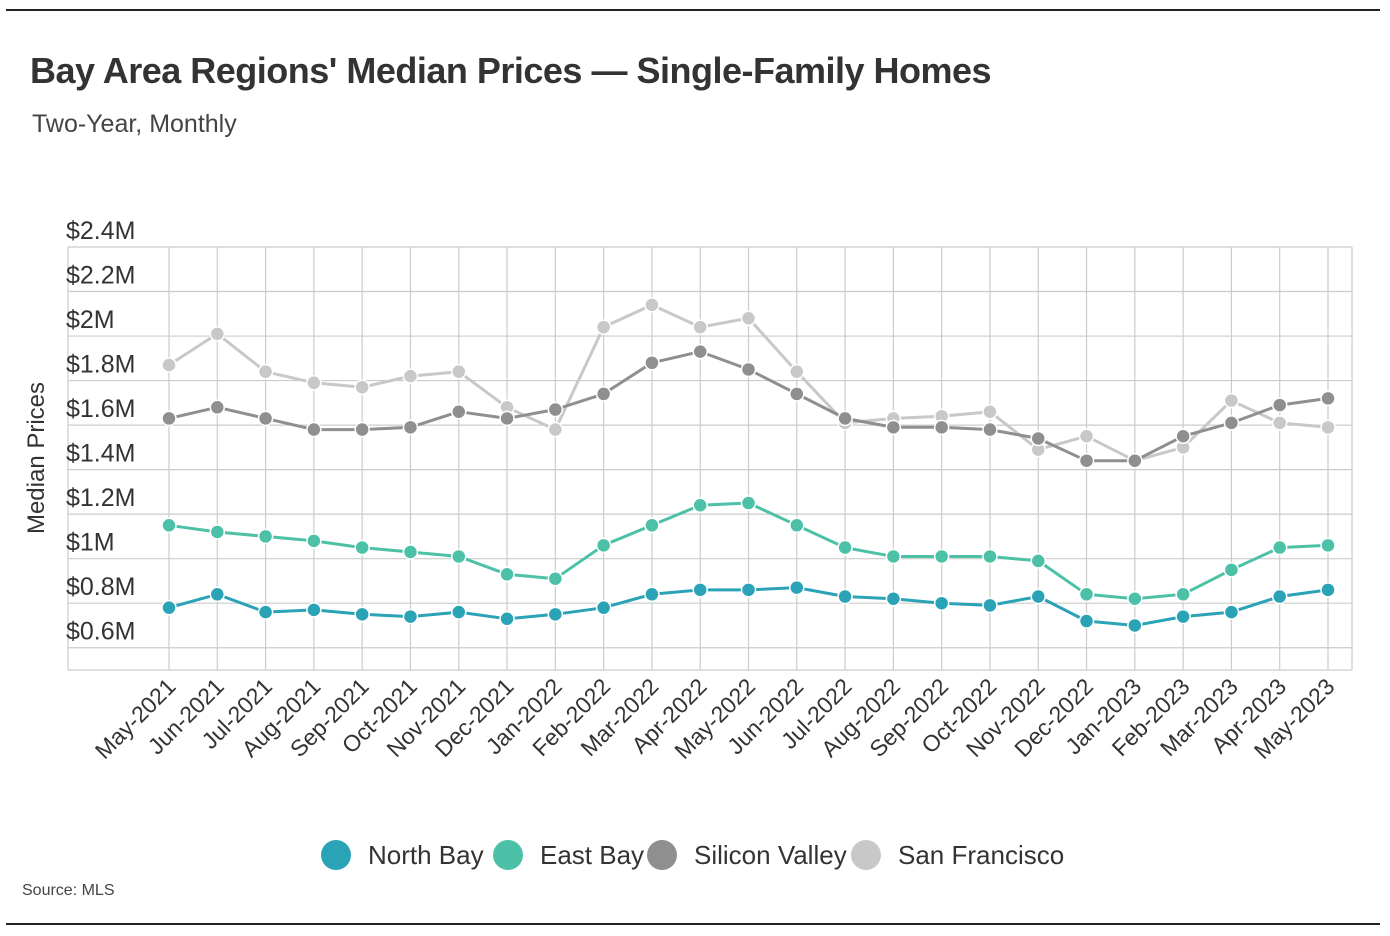 The image size is (1390, 936). I want to click on y-tick-label: $2.4M, so click(100, 231).